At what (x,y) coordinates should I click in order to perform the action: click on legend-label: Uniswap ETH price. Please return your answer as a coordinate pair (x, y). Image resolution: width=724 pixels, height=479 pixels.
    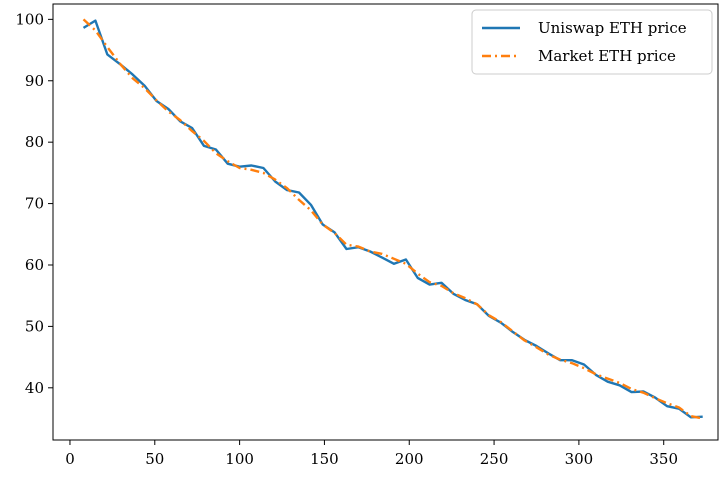
    Looking at the image, I should click on (612, 28).